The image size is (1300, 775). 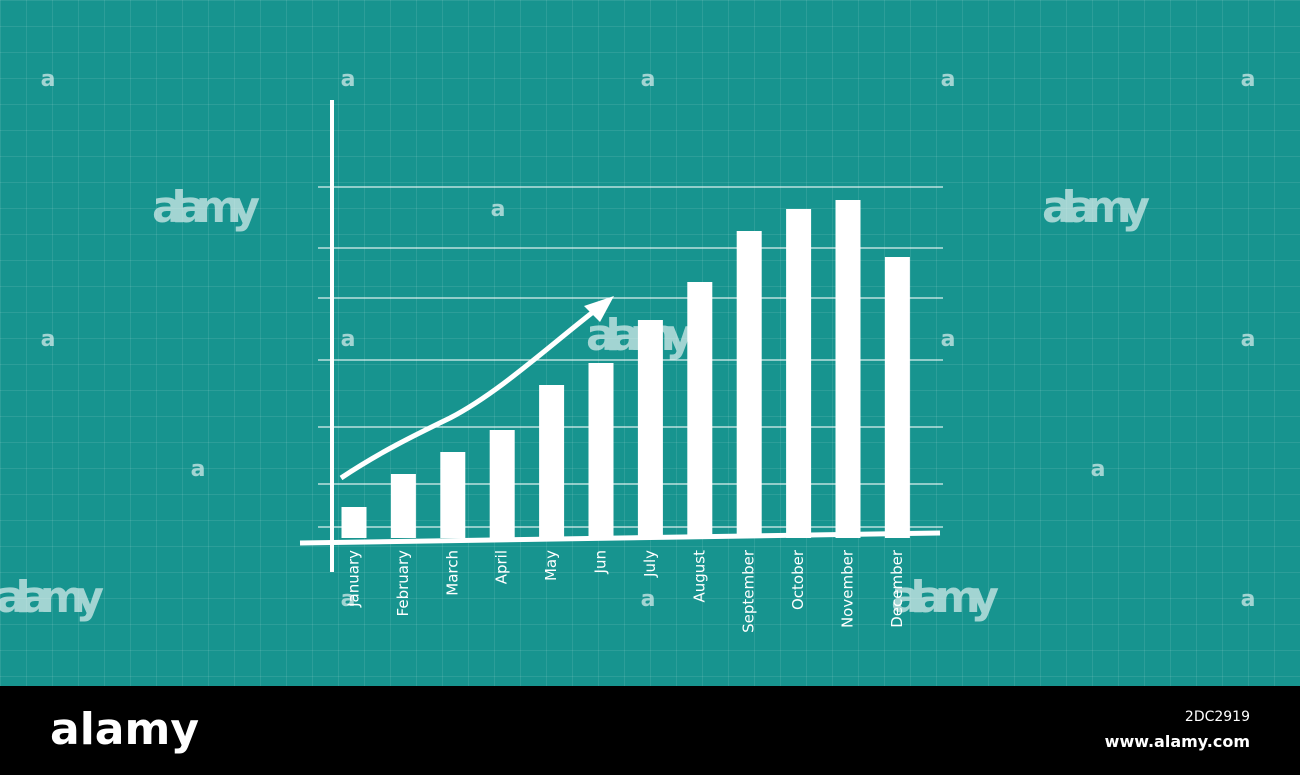 What do you see at coordinates (1217, 717) in the screenshot?
I see `image-id: 2DC2919` at bounding box center [1217, 717].